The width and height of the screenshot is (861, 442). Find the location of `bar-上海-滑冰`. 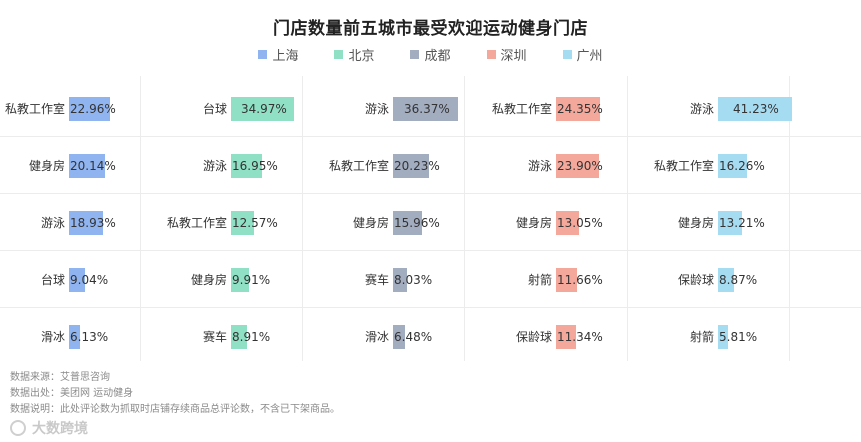

bar-上海-滑冰 is located at coordinates (74, 337).